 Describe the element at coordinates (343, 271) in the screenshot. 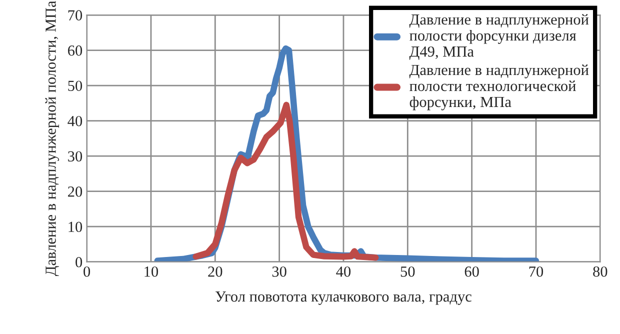

I see `x-tick-label: 40` at that location.